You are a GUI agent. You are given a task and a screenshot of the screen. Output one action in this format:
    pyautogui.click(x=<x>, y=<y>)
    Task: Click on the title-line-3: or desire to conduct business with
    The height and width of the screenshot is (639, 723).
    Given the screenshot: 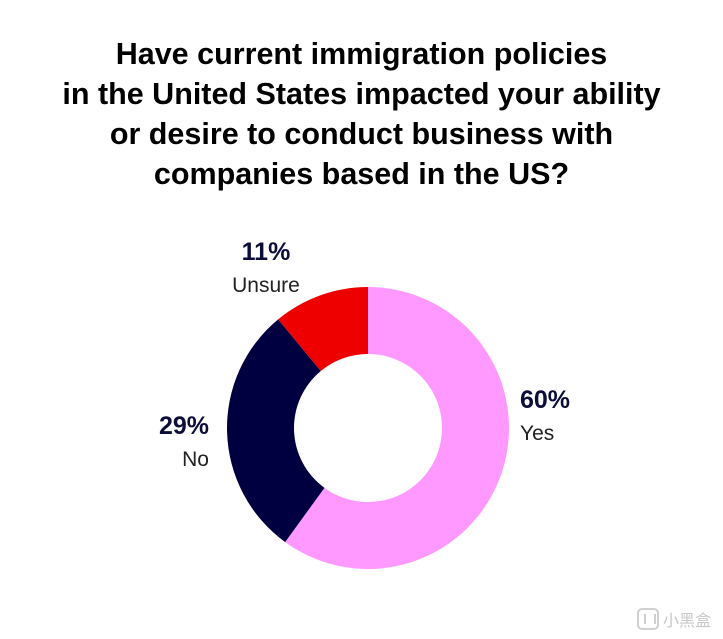 What is the action you would take?
    pyautogui.click(x=361, y=134)
    